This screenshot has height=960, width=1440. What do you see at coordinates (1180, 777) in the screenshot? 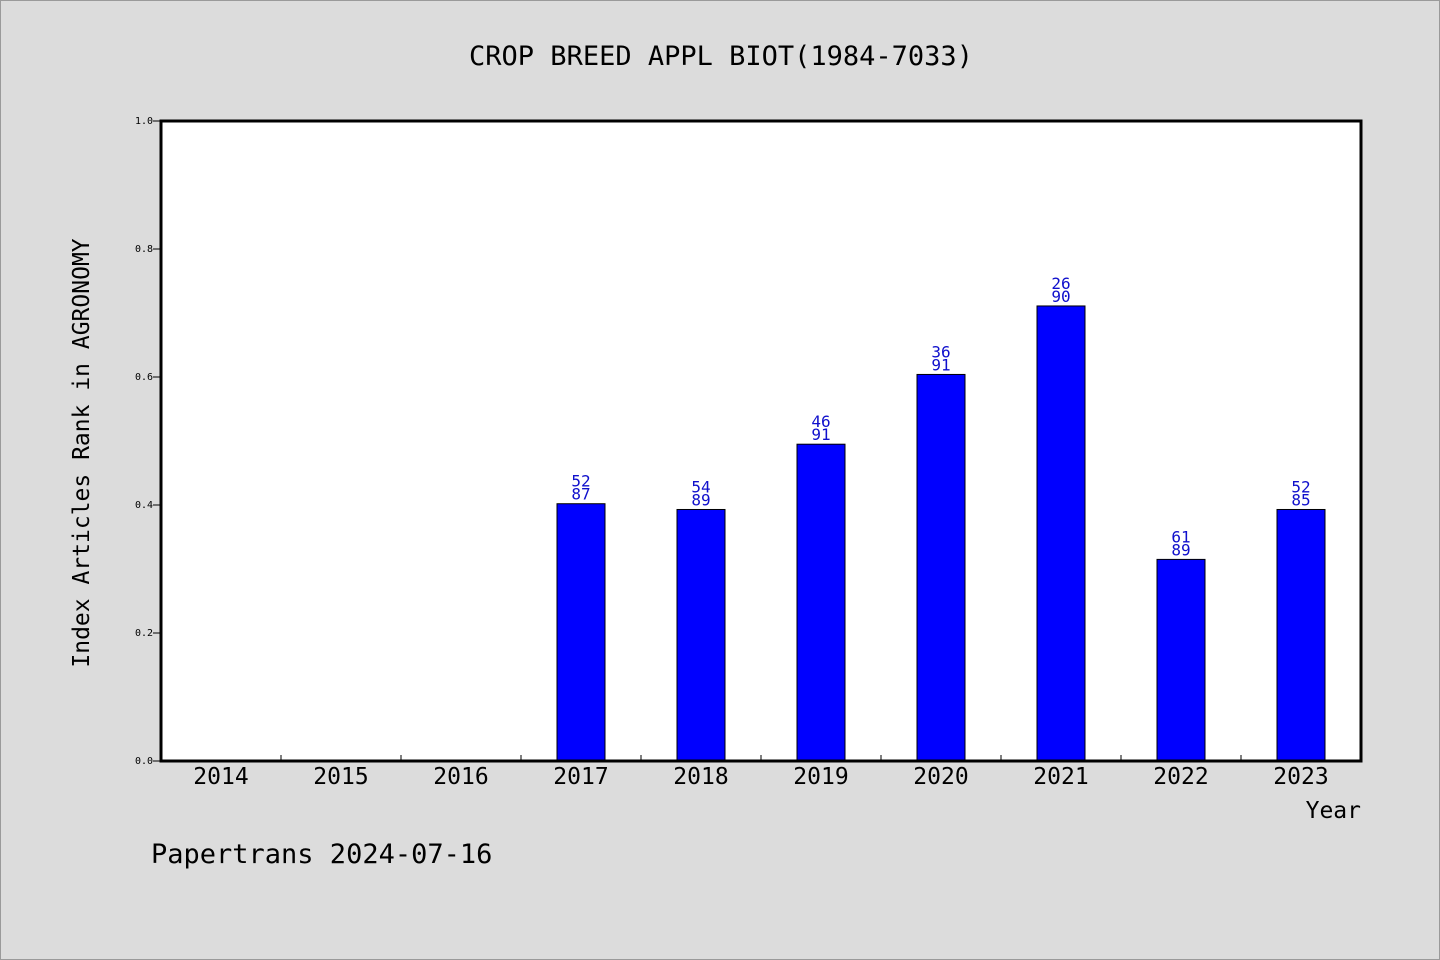
I see `x-tick-label: 2022` at bounding box center [1180, 777].